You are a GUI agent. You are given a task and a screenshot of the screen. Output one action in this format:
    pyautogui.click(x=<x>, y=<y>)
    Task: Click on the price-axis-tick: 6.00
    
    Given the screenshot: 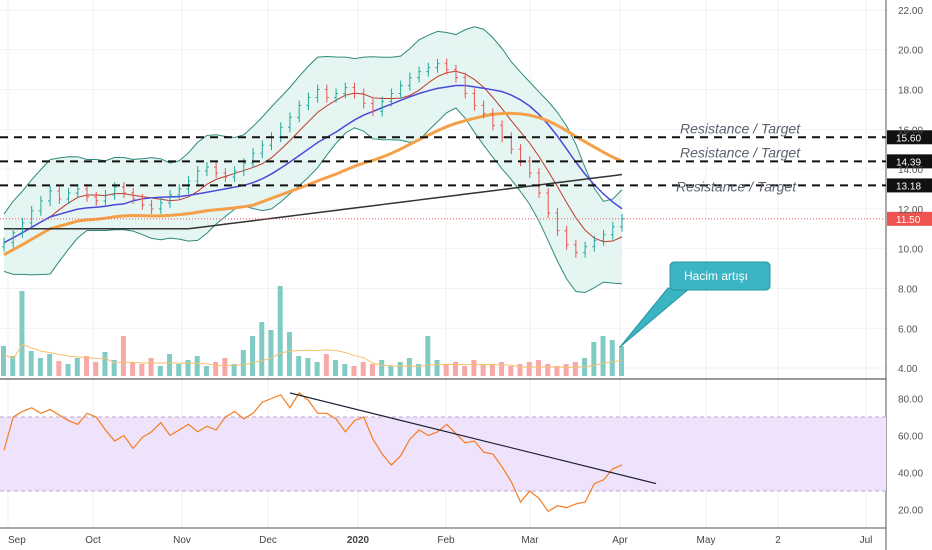 What is the action you would take?
    pyautogui.click(x=908, y=329)
    